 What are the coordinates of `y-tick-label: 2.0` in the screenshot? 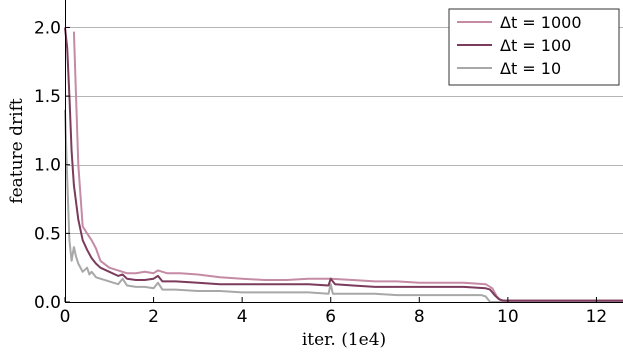 It's located at (47, 28).